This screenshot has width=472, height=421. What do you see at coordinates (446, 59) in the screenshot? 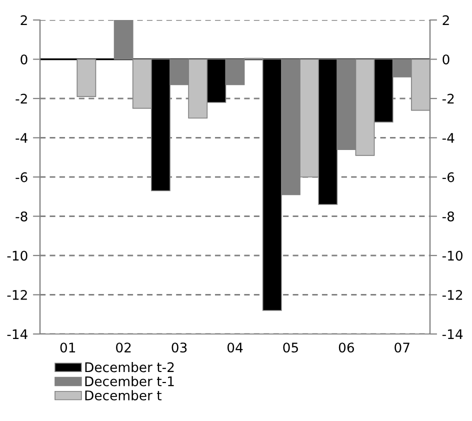
I see `y2-tick-label: 0` at bounding box center [446, 59].